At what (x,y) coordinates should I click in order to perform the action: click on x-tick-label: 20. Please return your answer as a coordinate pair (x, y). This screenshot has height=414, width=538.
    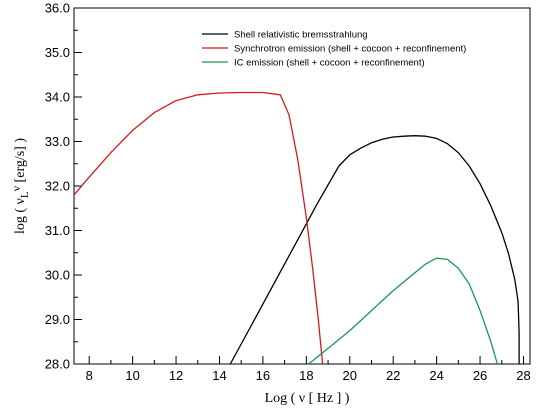
    Looking at the image, I should click on (350, 375).